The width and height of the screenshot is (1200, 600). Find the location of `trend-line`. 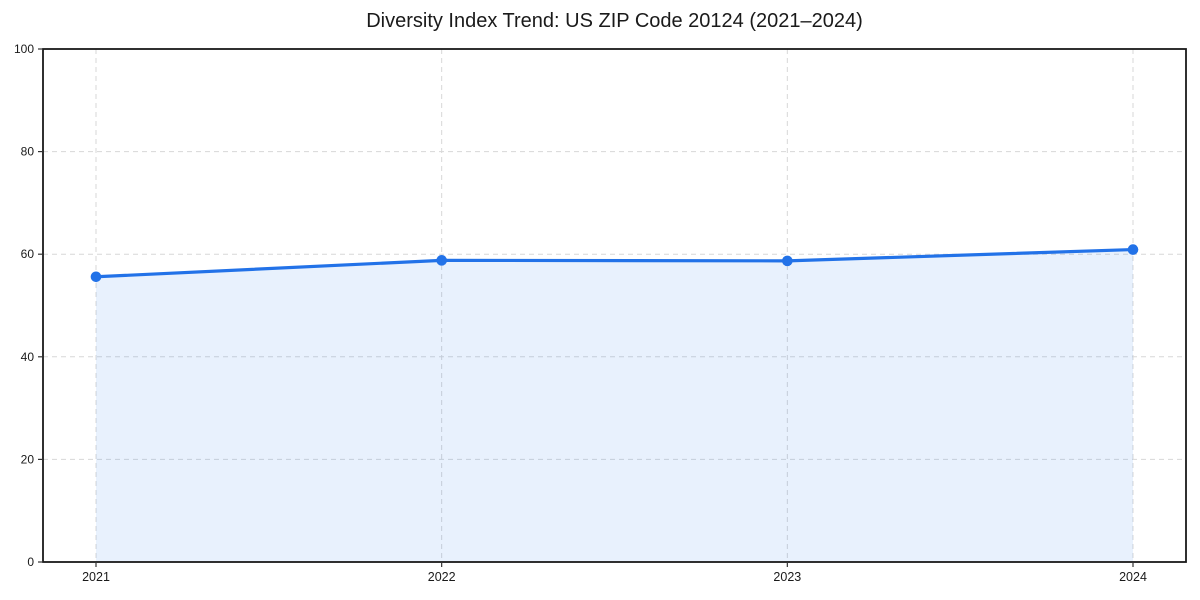

trend-line is located at coordinates (614, 263).